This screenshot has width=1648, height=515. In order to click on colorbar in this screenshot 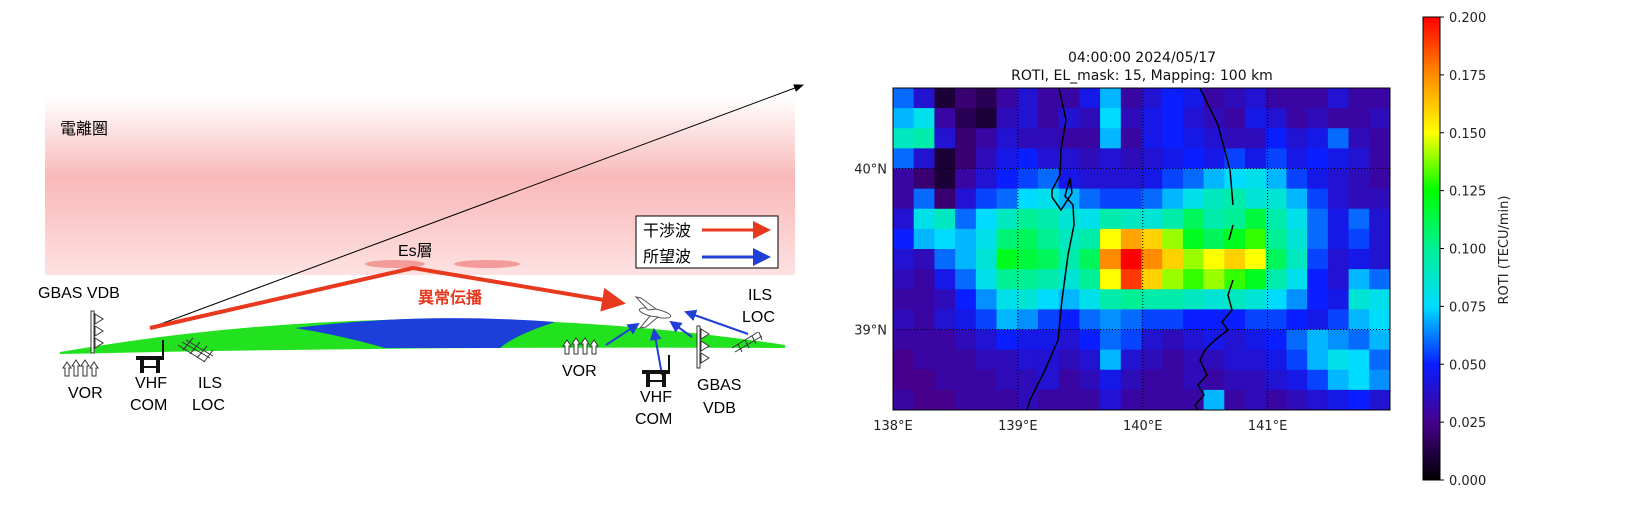, I will do `click(1431, 248)`.